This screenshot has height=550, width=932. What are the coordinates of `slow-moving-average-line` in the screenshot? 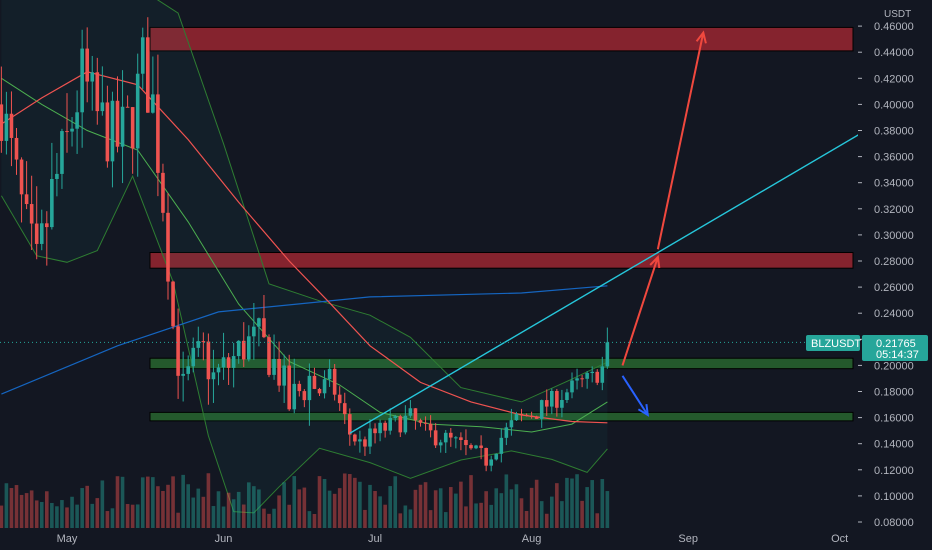 It's located at (304, 340).